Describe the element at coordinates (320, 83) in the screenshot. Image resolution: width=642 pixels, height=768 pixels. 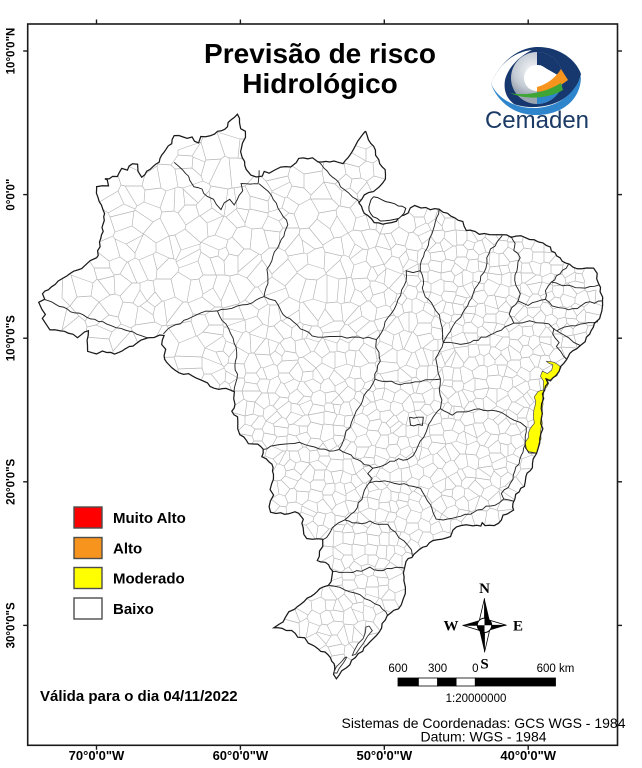
I see `svg-text: Hidrológico` at that location.